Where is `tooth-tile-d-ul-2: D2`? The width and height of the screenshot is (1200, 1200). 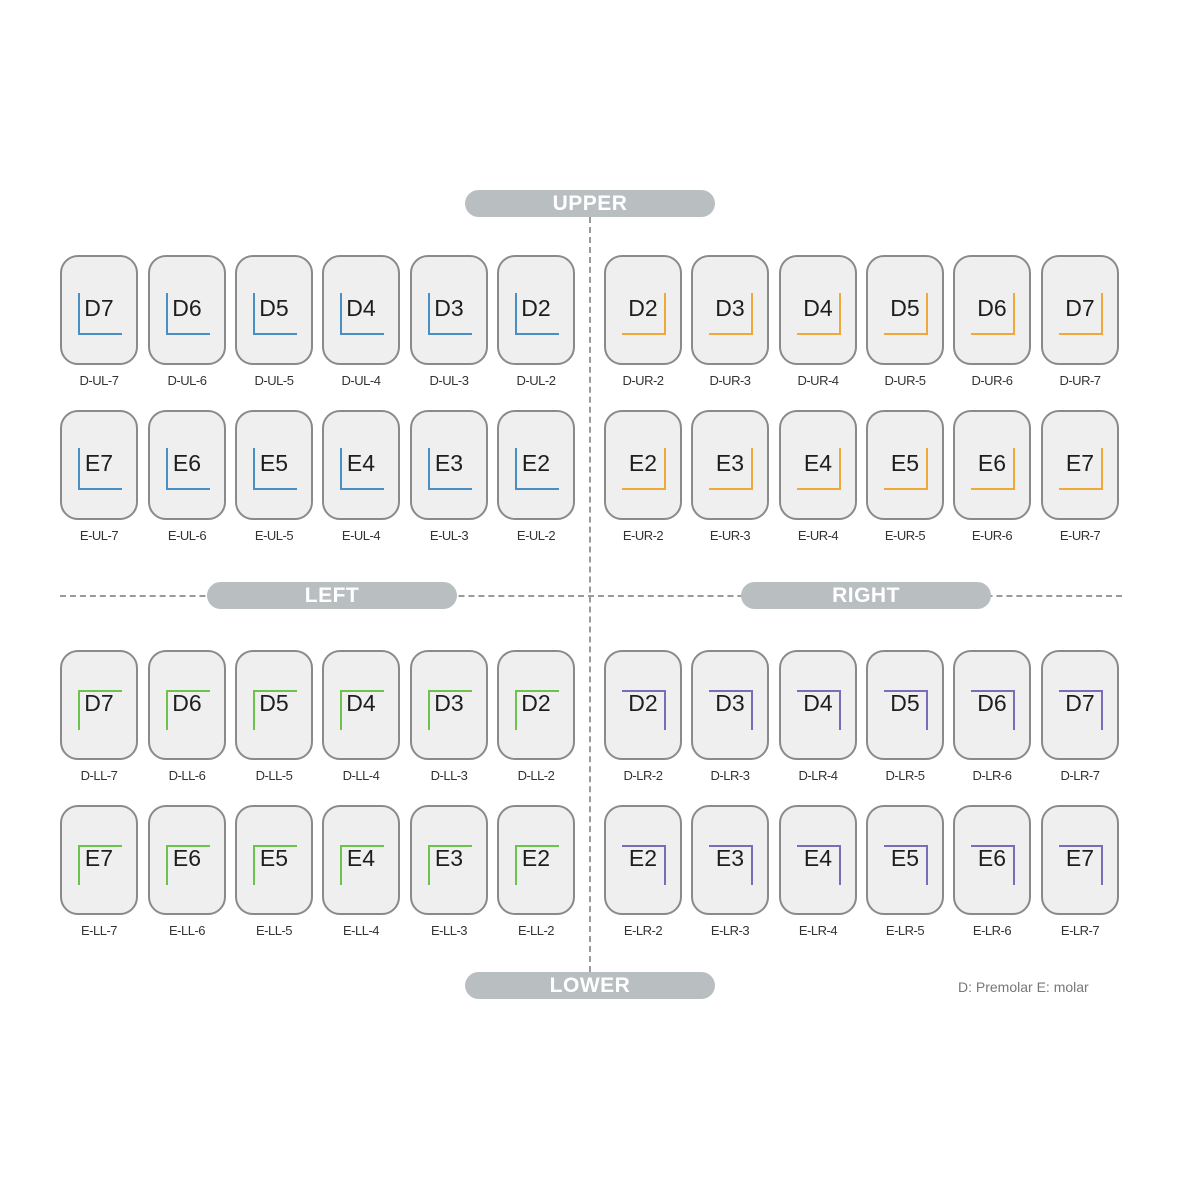 tooth-tile-d-ul-2: D2 is located at coordinates (536, 310).